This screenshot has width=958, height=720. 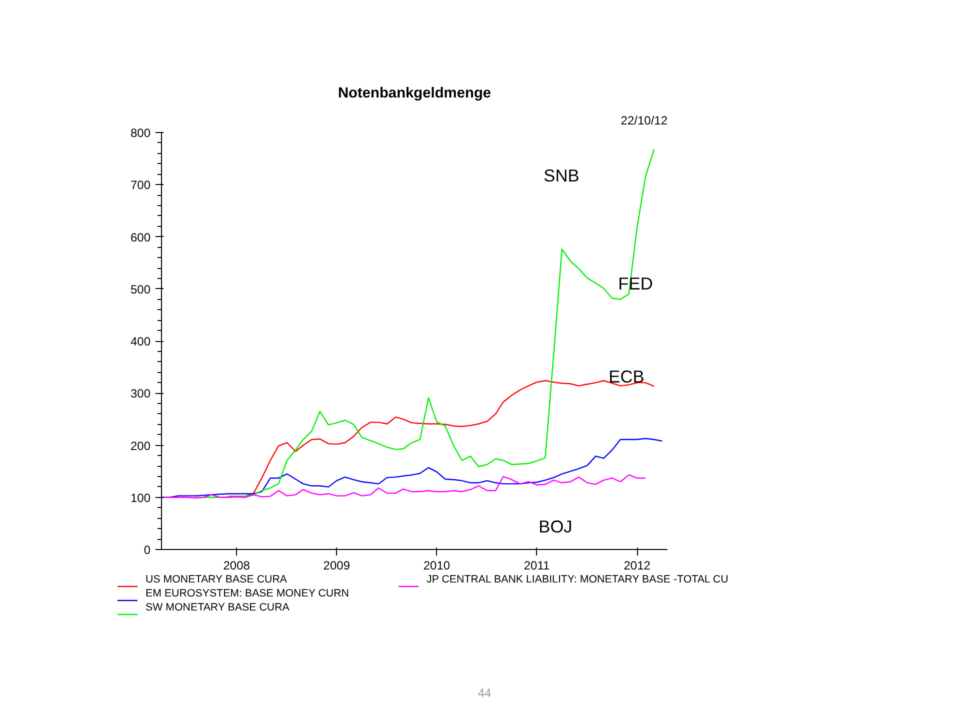 I want to click on legend-label: JP CENTRAL BANK LIABILITY: MONETARY BASE -TOTAL CU, so click(x=577, y=580).